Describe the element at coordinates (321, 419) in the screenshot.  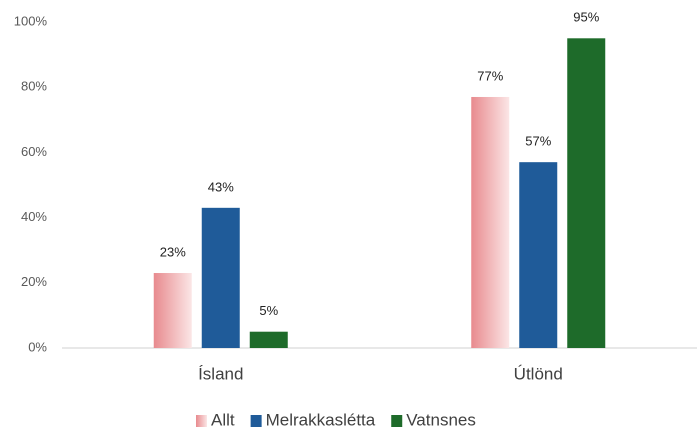
I see `legend-label: Melrakkaslétta` at that location.